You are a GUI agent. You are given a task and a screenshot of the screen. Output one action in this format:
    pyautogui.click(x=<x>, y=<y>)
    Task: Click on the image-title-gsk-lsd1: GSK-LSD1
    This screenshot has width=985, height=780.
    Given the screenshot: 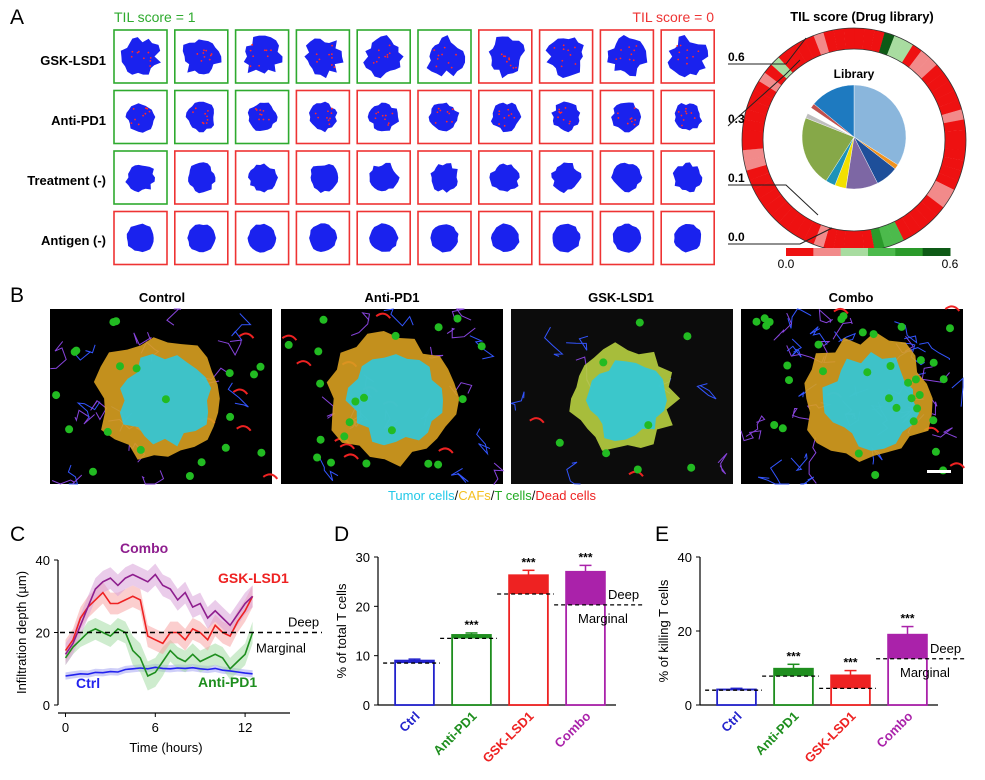 What is the action you would take?
    pyautogui.click(x=621, y=297)
    